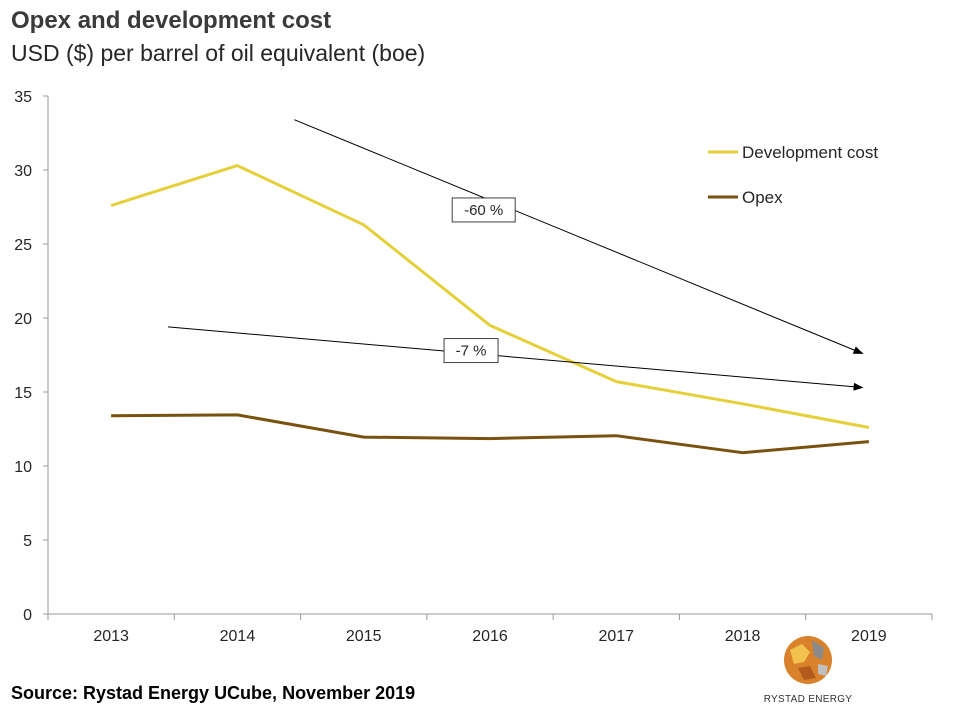 This screenshot has width=958, height=718. Describe the element at coordinates (23, 97) in the screenshot. I see `y-tick-label: 35` at that location.